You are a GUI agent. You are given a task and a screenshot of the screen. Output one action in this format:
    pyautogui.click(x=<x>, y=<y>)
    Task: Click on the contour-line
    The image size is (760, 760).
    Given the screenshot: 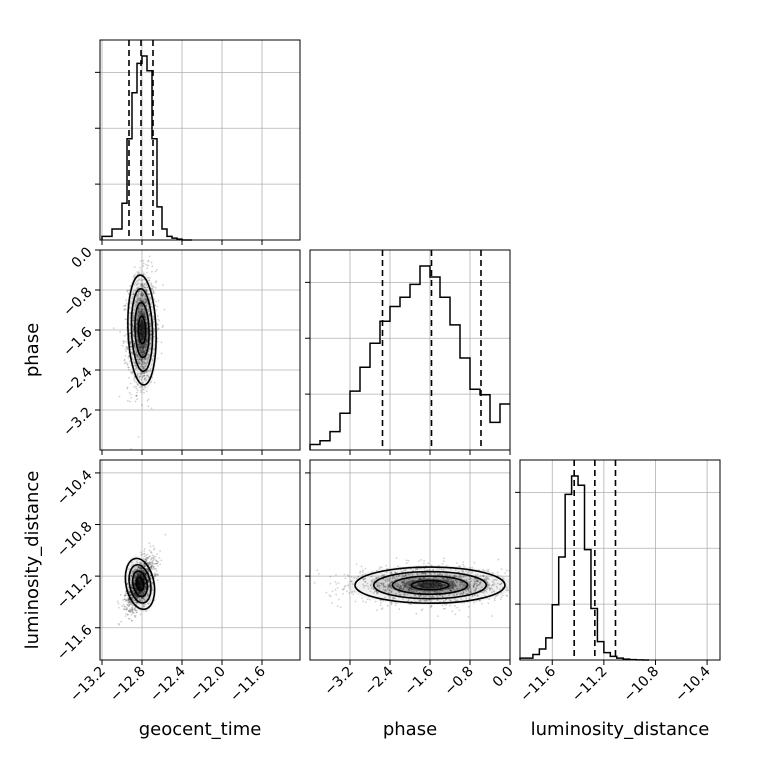 What is the action you would take?
    pyautogui.click(x=142, y=330)
    